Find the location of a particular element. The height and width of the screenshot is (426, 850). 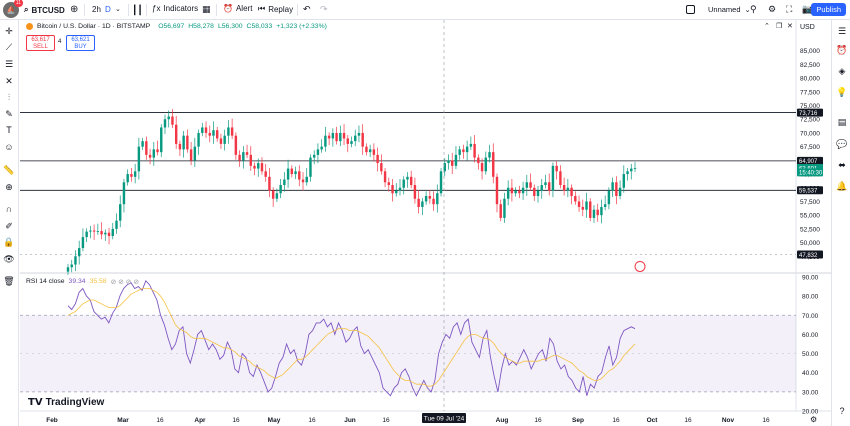

close-pane-icon: ✕ is located at coordinates (790, 26).